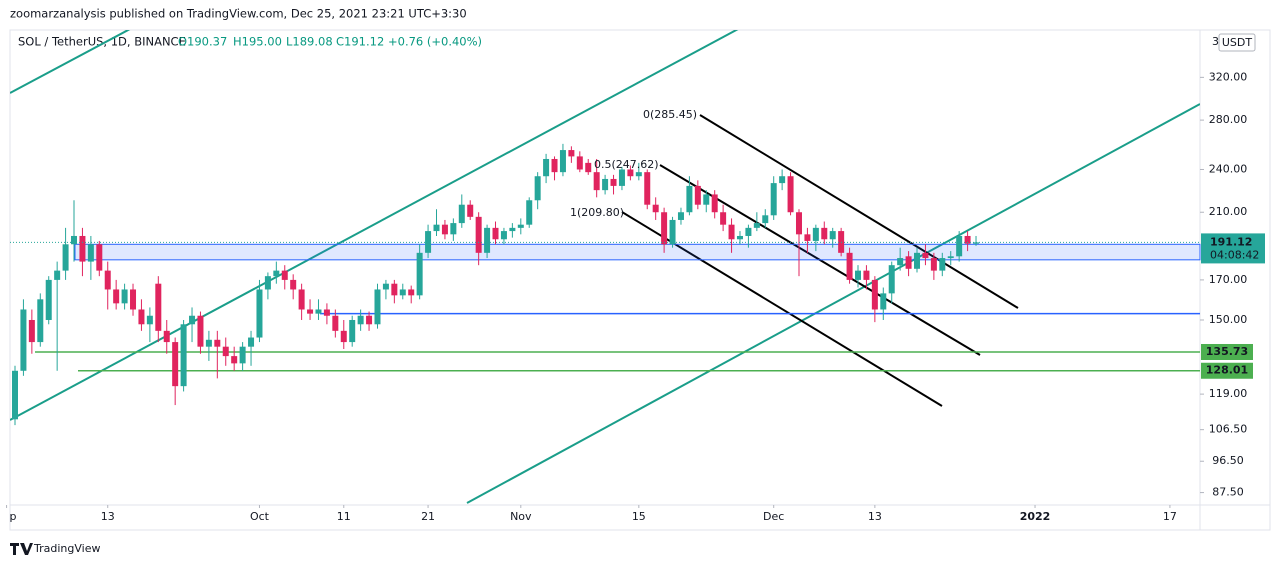  Describe the element at coordinates (773, 516) in the screenshot. I see `x-tick-label: Dec` at that location.